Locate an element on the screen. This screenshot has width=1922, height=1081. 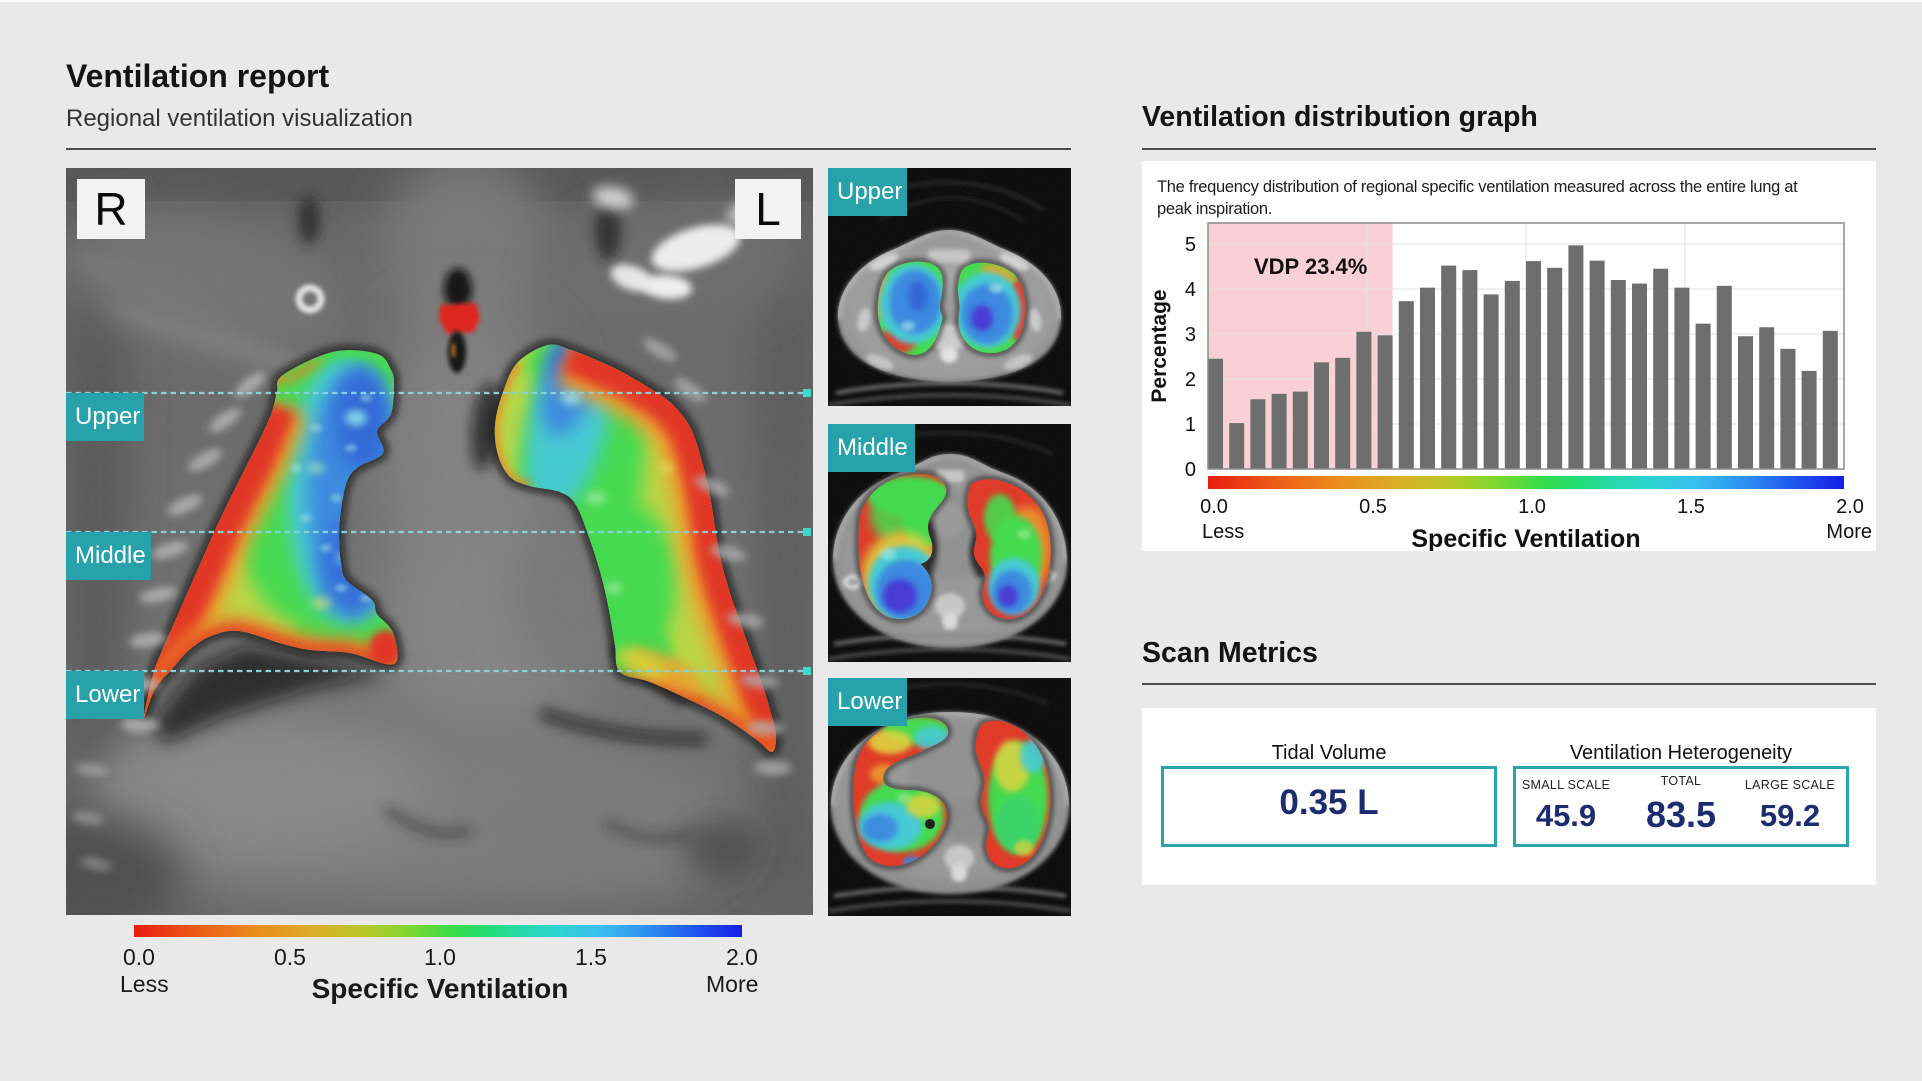
svg-text: 0 is located at coordinates (1190, 470).